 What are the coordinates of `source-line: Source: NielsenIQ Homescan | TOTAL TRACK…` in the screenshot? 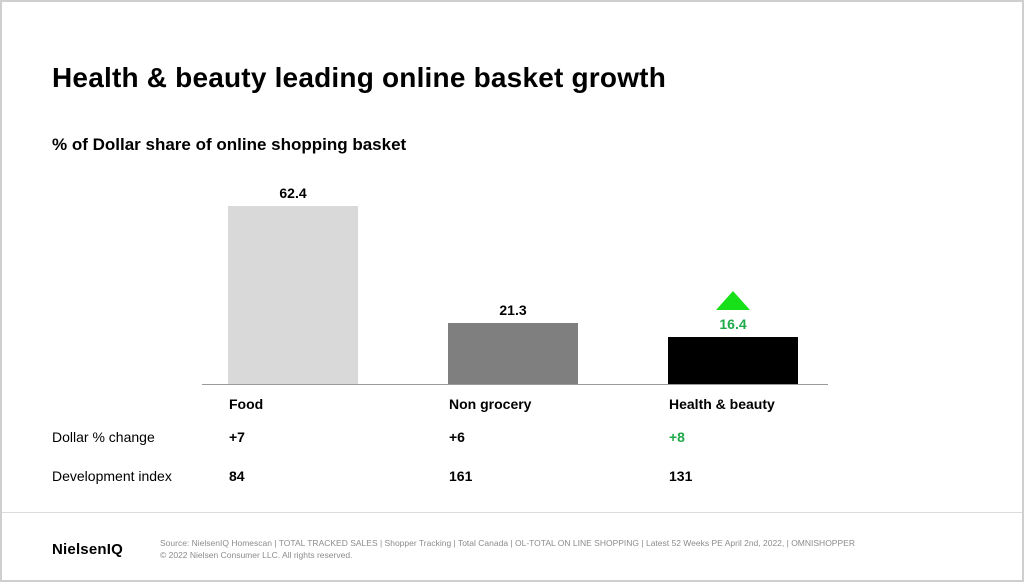 It's located at (507, 543).